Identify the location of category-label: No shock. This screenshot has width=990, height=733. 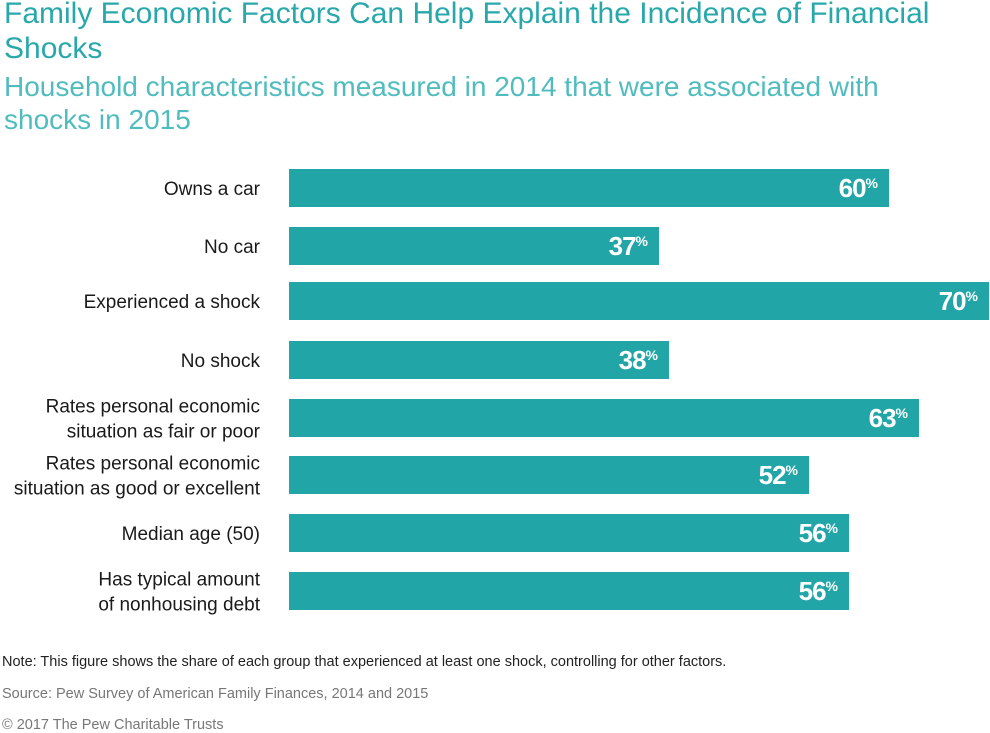
(221, 361).